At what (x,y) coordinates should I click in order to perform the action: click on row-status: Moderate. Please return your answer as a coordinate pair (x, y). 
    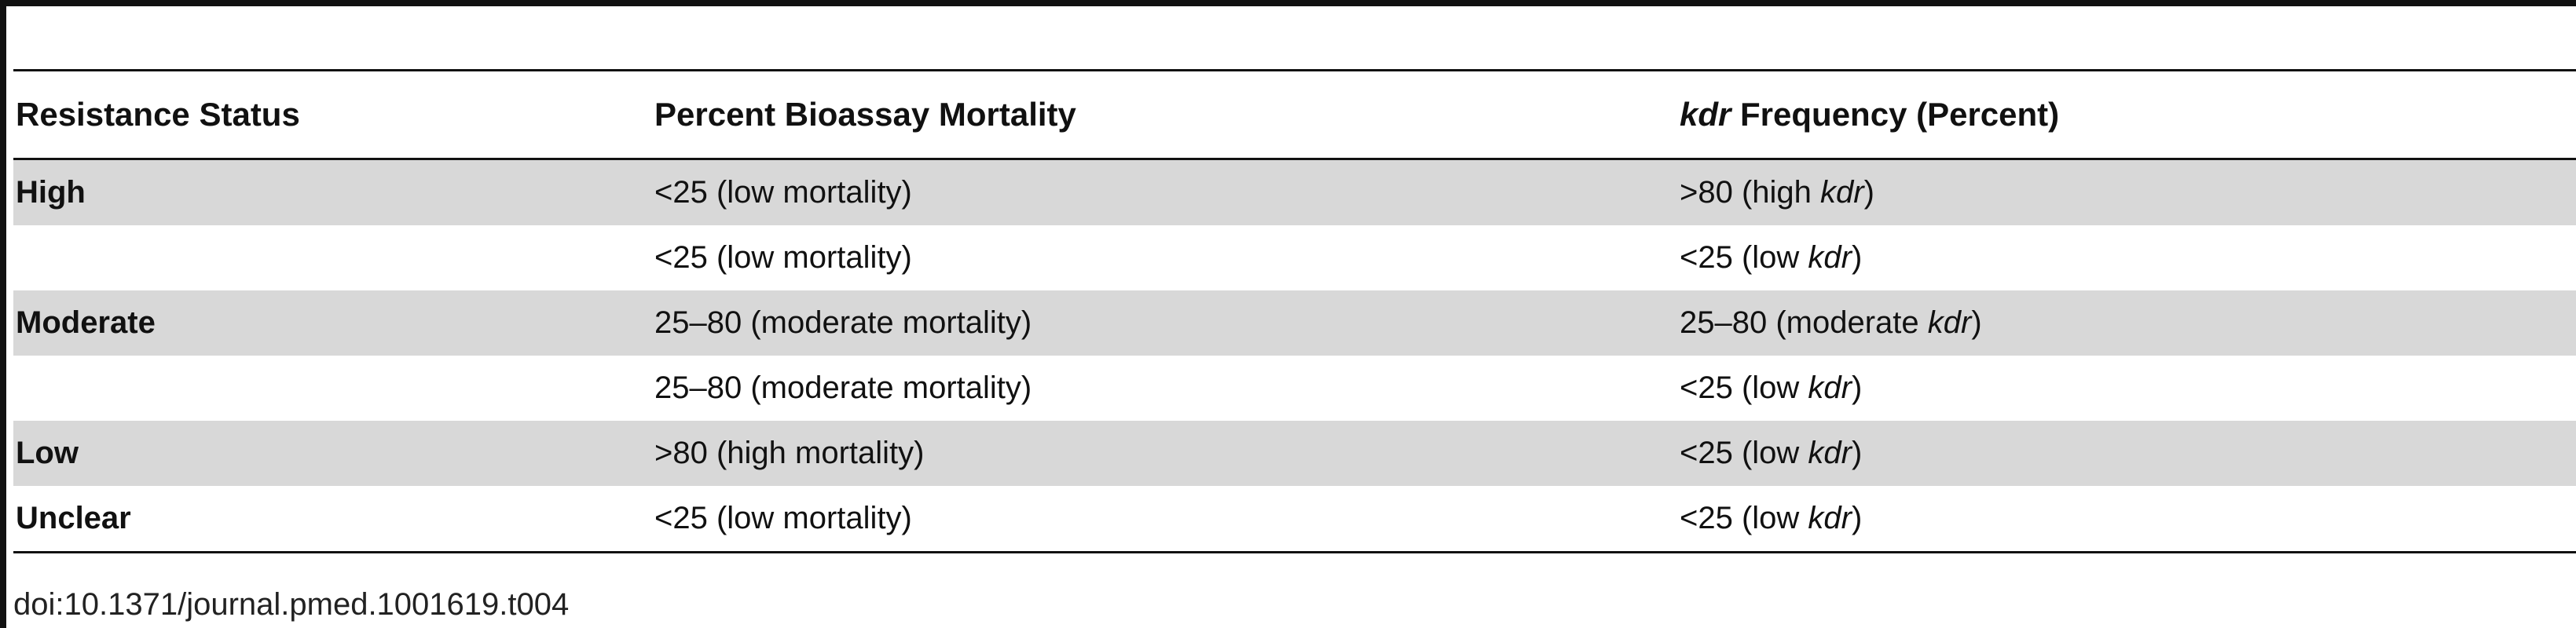
    Looking at the image, I should click on (86, 322).